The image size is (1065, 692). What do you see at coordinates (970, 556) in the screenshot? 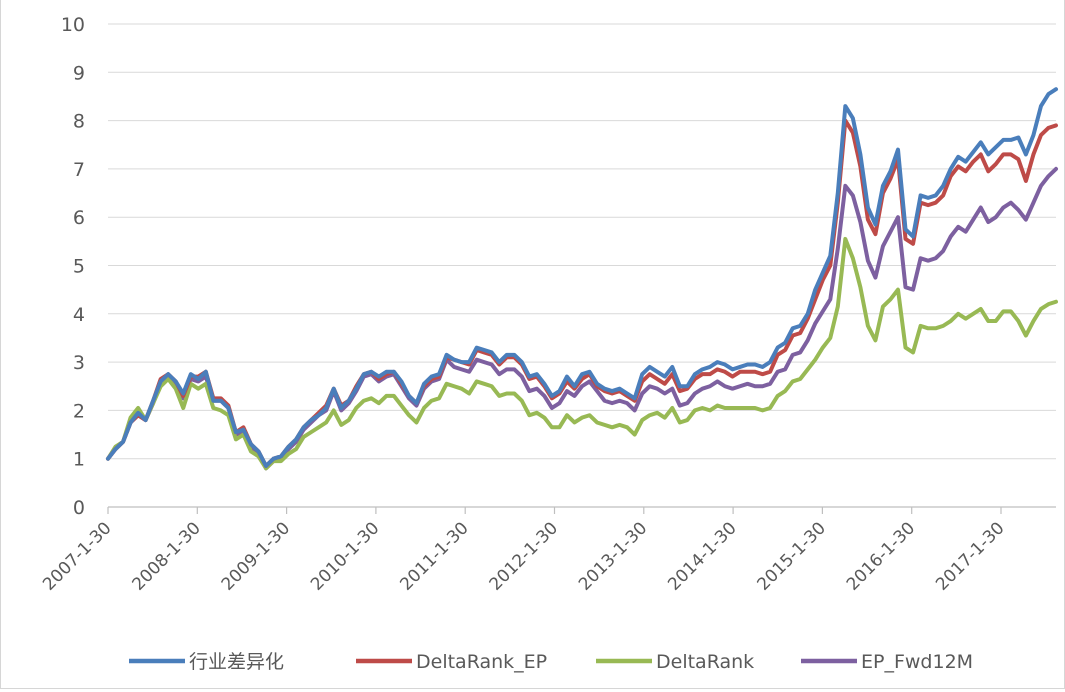
I see `x-tick-label: 2017-1-30` at bounding box center [970, 556].